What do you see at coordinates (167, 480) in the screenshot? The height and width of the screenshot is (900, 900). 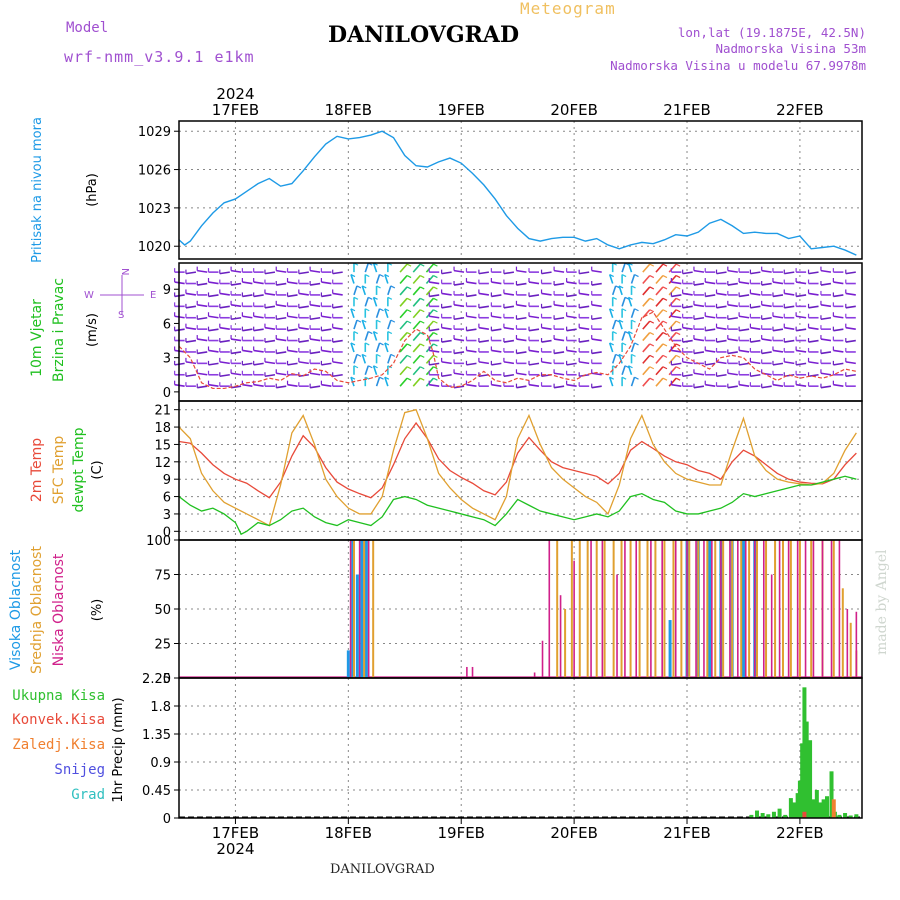 I see `y-tick-label: 9` at bounding box center [167, 480].